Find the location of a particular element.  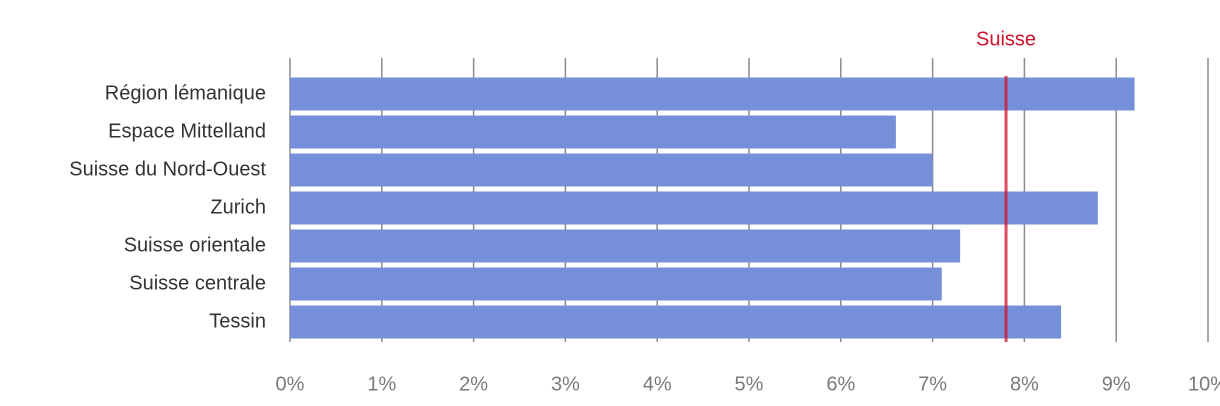

x-tick-label: 5% is located at coordinates (749, 384).